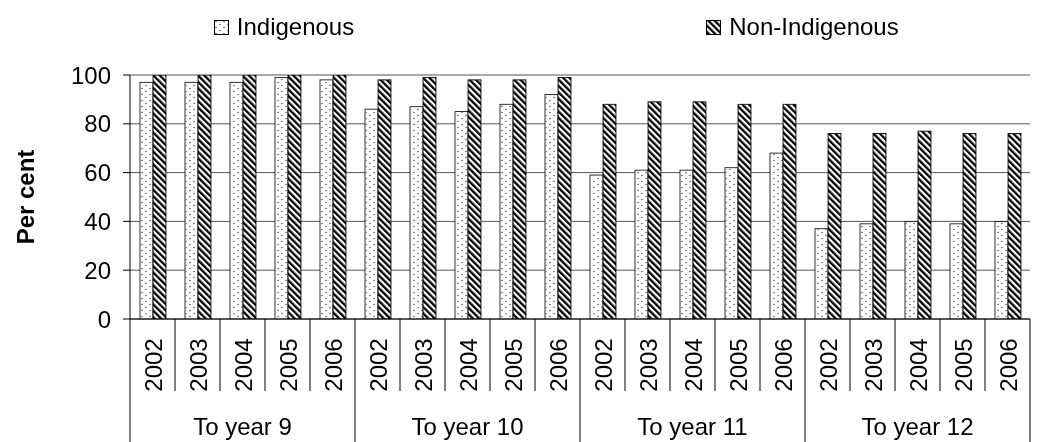 The width and height of the screenshot is (1037, 442). Describe the element at coordinates (814, 27) in the screenshot. I see `legend-label: Non-Indigenous` at that location.